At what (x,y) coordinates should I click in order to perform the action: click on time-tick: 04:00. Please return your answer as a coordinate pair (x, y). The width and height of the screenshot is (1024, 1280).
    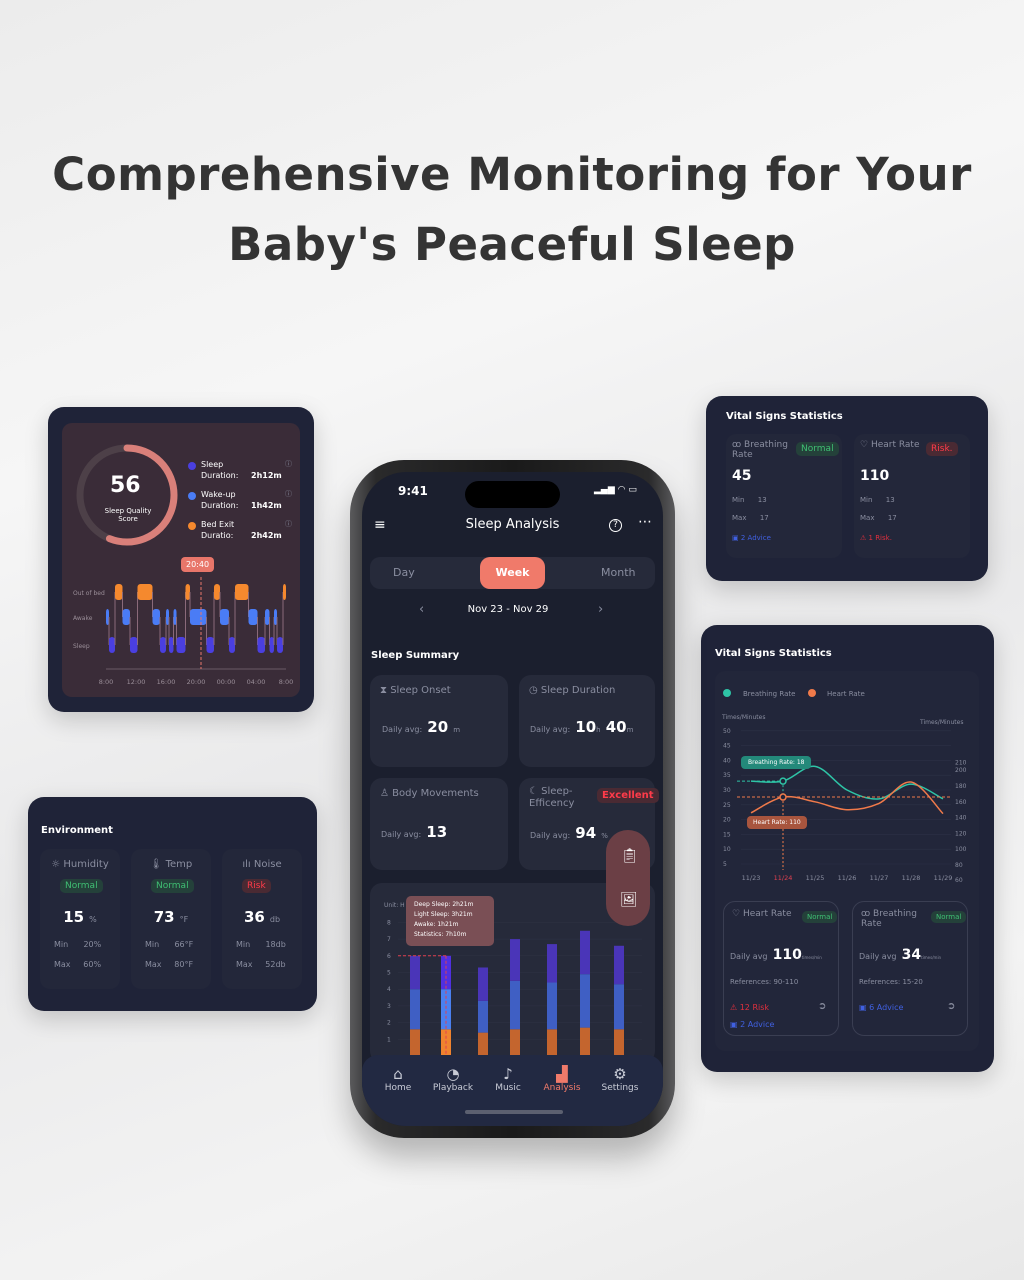
    Looking at the image, I should click on (256, 682).